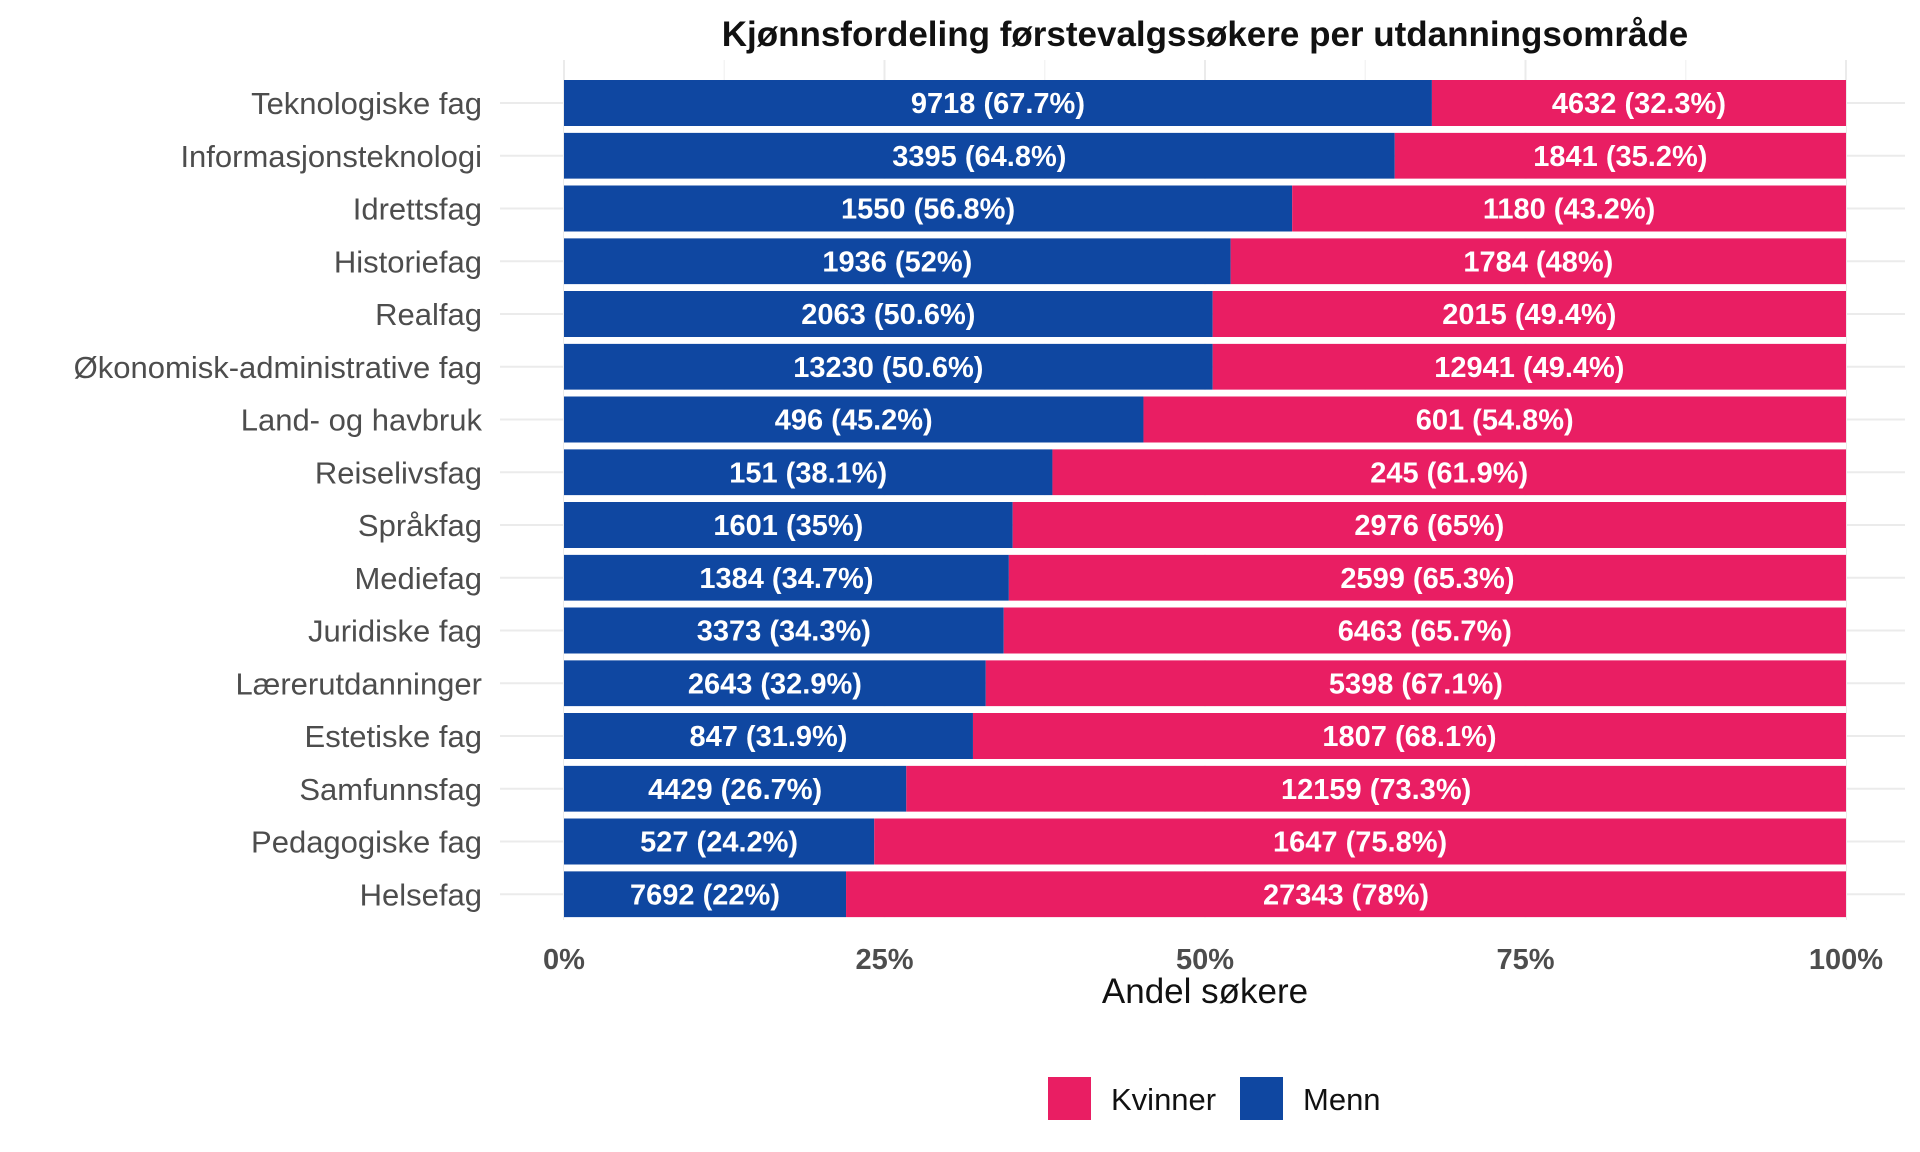 Image resolution: width=1920 pixels, height=1152 pixels. I want to click on bar-label-menn: 2063 (50.6%), so click(888, 315).